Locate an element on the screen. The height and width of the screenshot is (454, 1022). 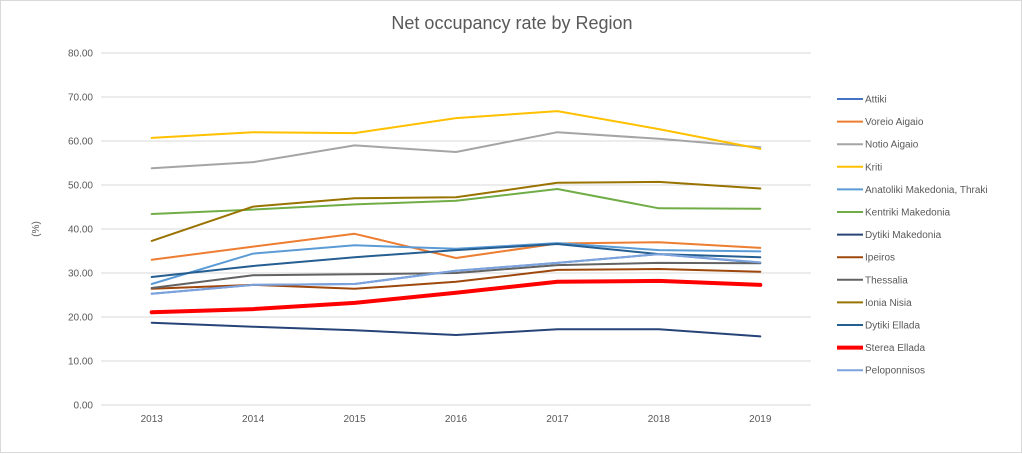
legend-item-dytiki-makedonia: Dytiki Makedonia is located at coordinates (889, 235).